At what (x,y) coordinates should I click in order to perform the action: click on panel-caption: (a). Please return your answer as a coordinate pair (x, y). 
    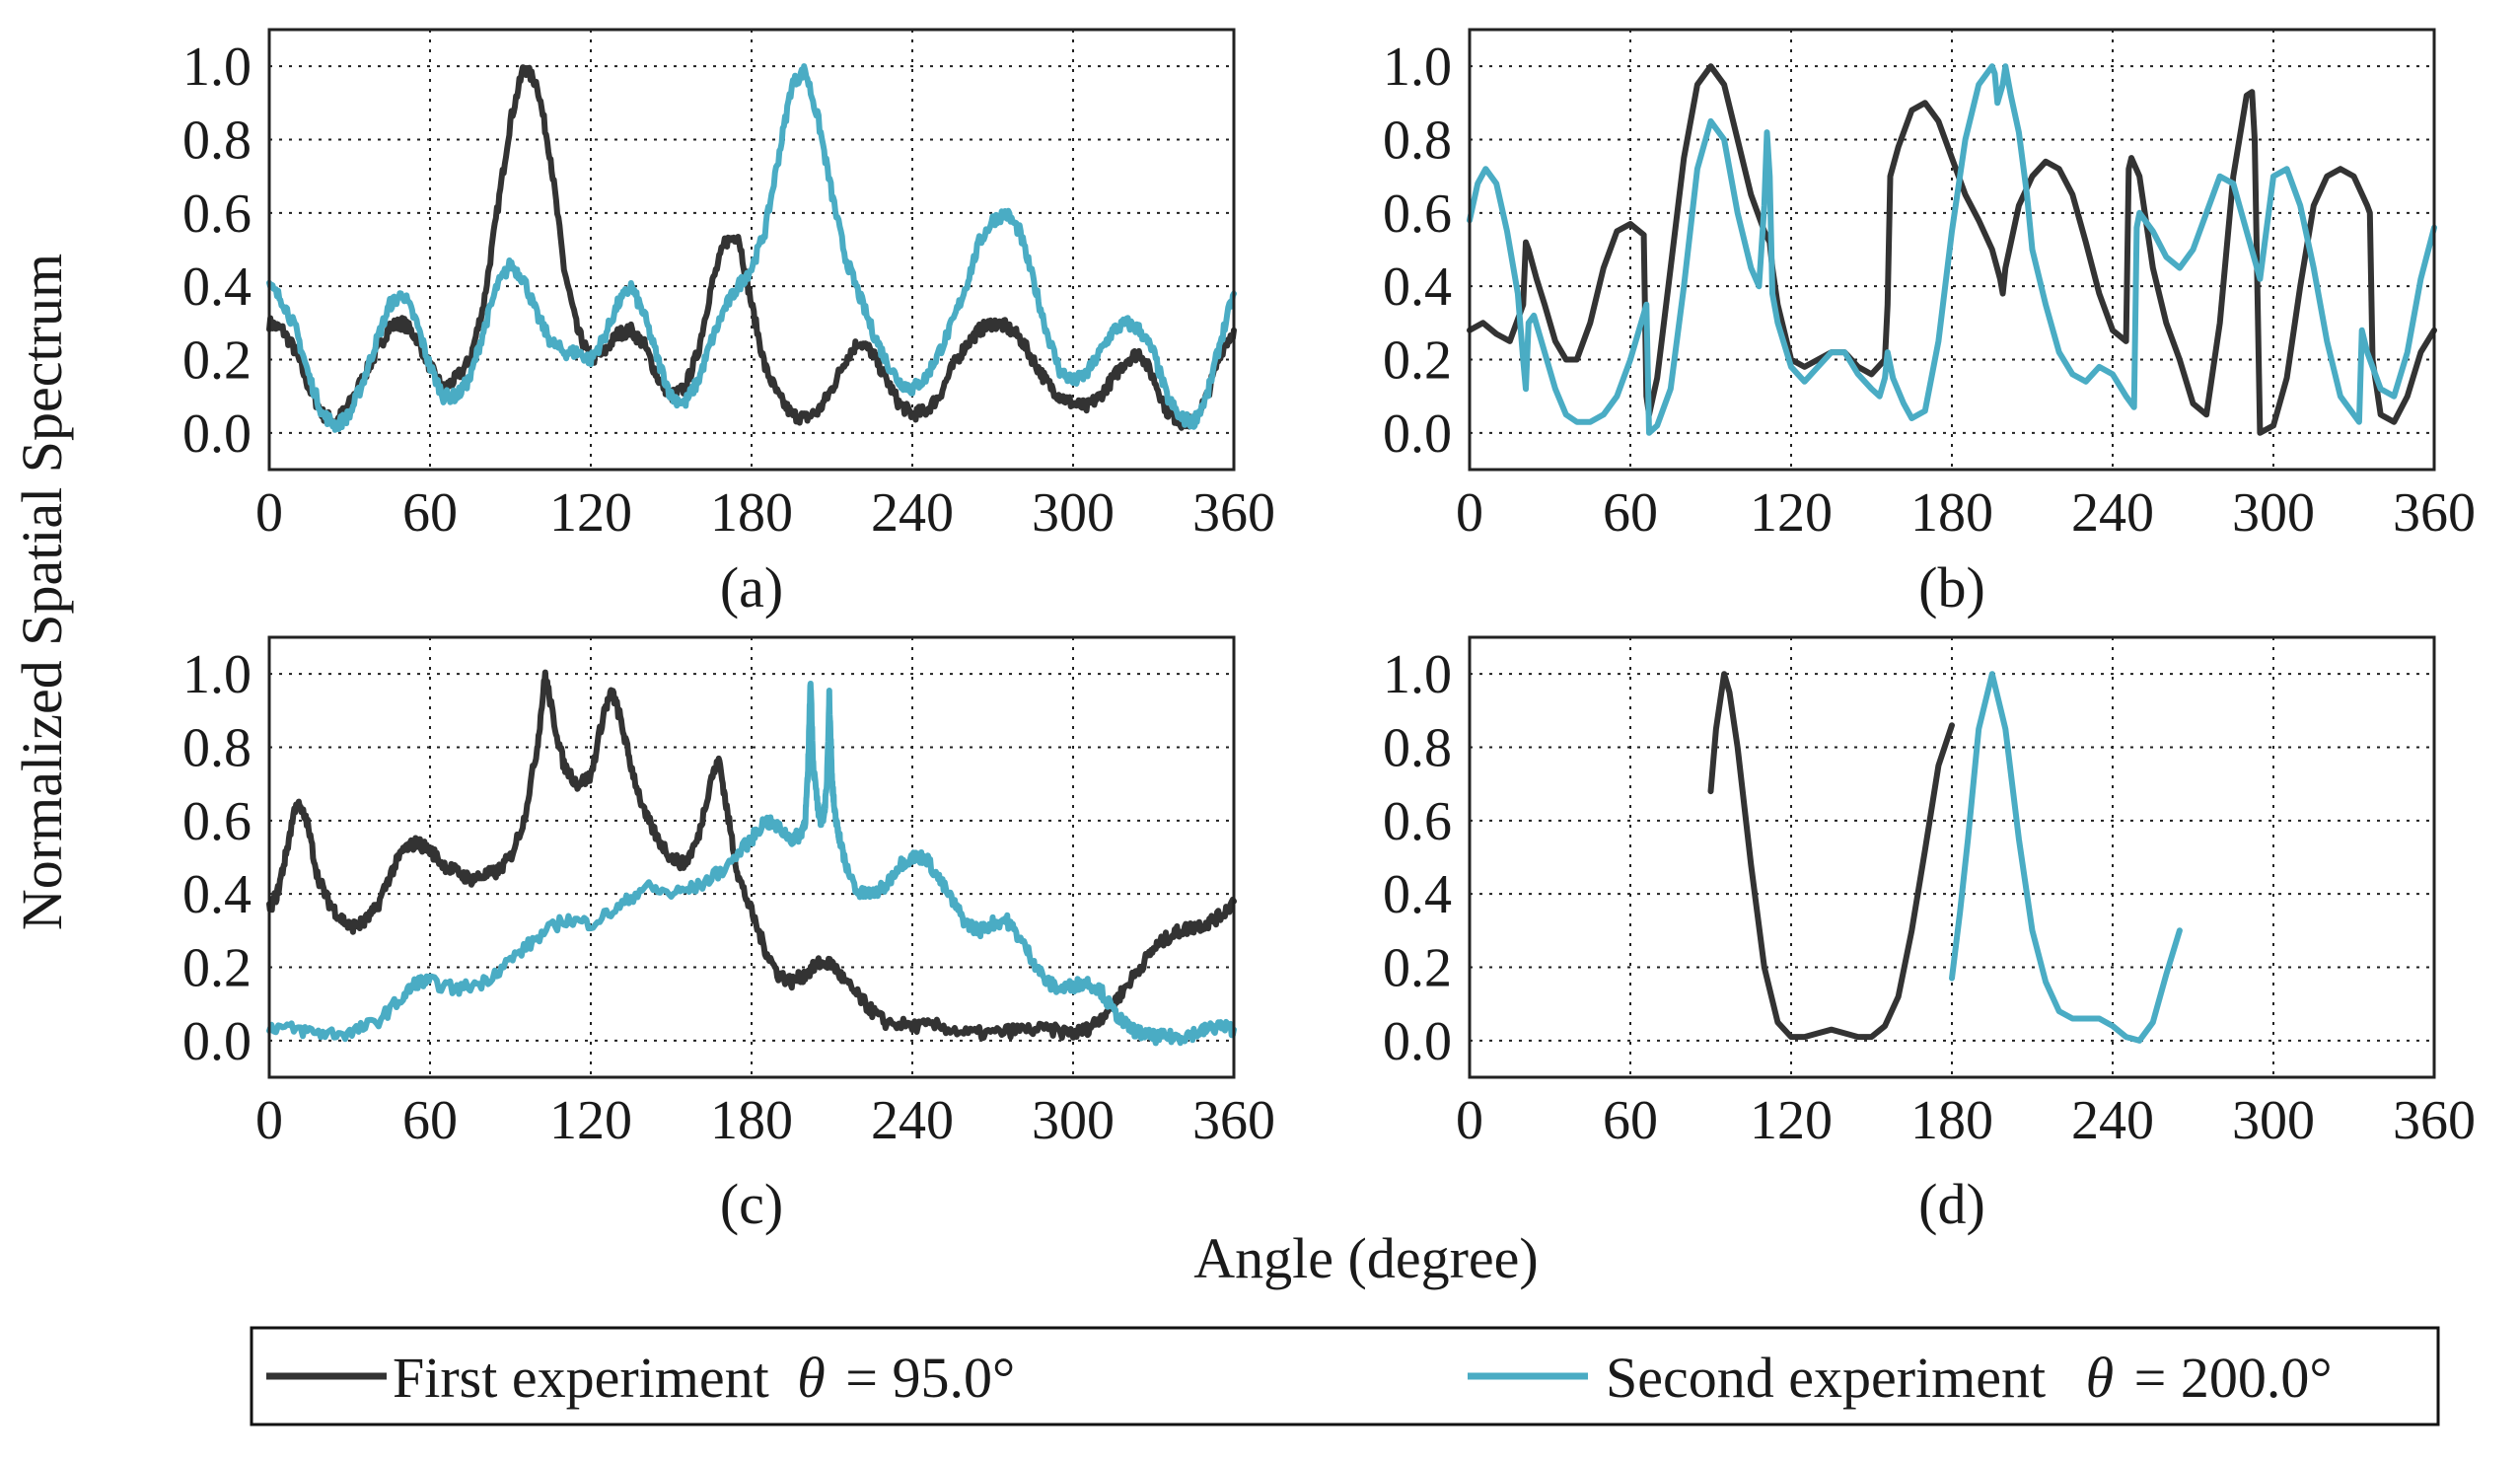
    Looking at the image, I should click on (751, 588).